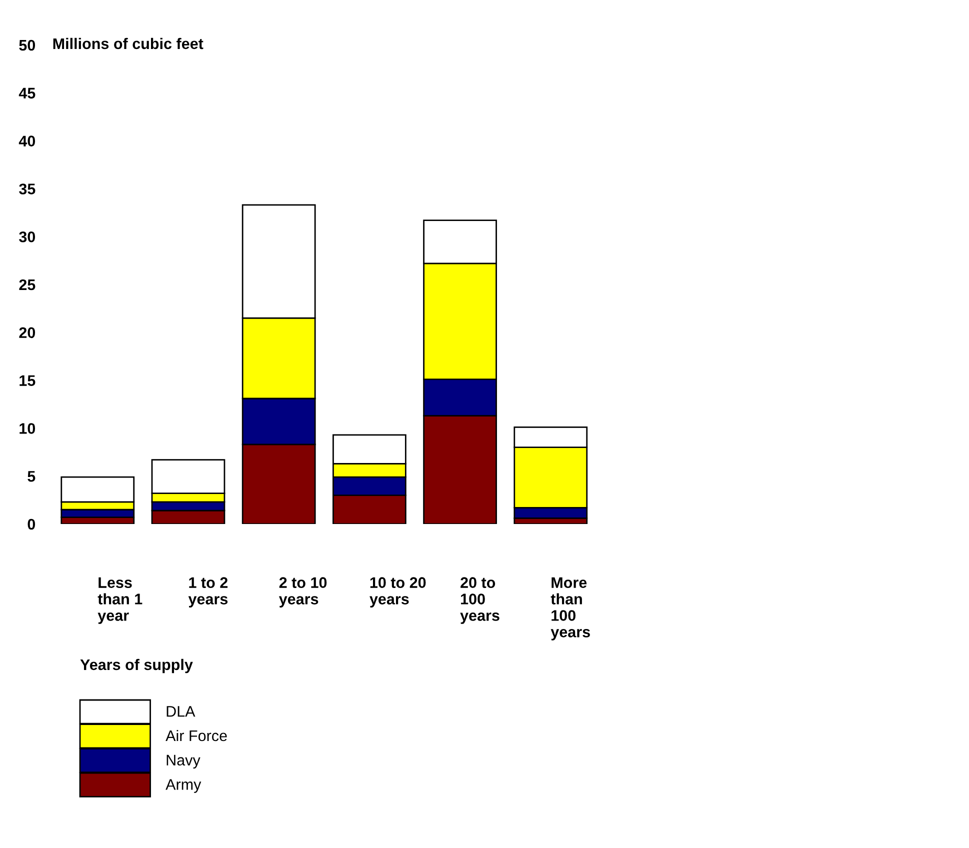 This screenshot has width=969, height=848. Describe the element at coordinates (27, 93) in the screenshot. I see `y-tick-label: 45` at that location.